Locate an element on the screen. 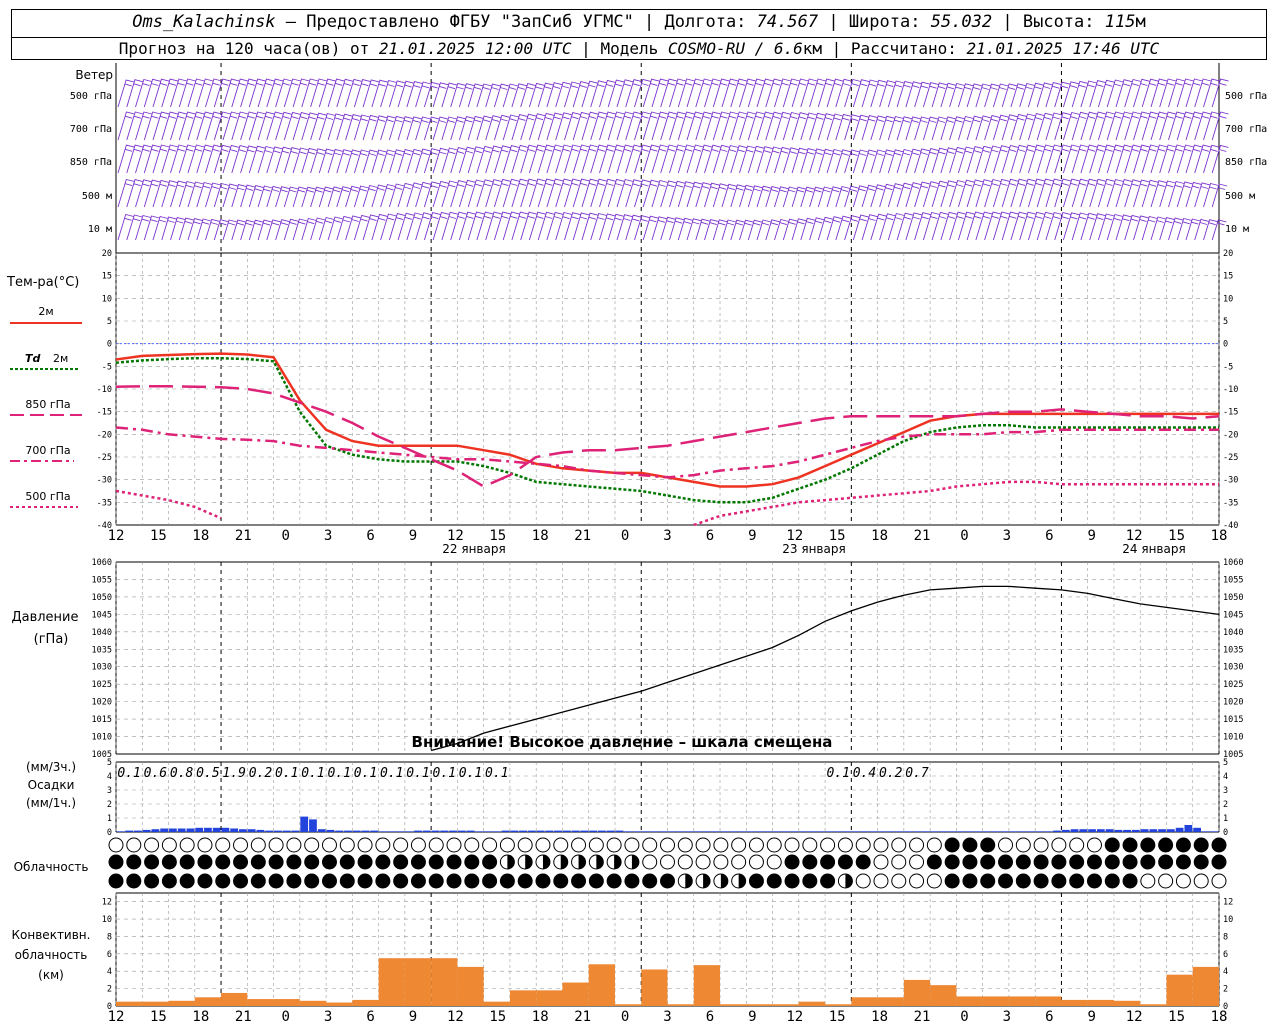 Image resolution: width=1280 pixels, height=1024 pixels. y-tick-label-left: 20 is located at coordinates (107, 254).